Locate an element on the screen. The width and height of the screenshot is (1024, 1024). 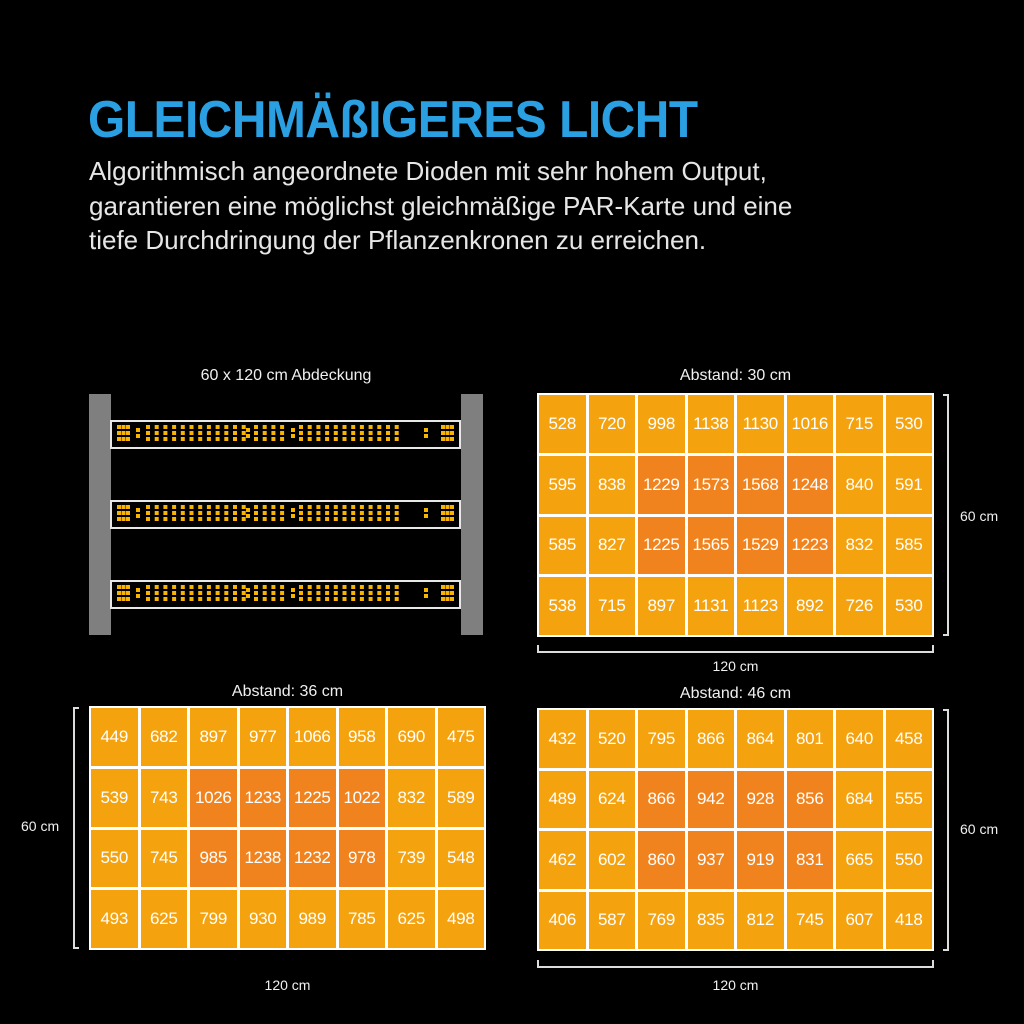
par-cell: 684 is located at coordinates (859, 799).